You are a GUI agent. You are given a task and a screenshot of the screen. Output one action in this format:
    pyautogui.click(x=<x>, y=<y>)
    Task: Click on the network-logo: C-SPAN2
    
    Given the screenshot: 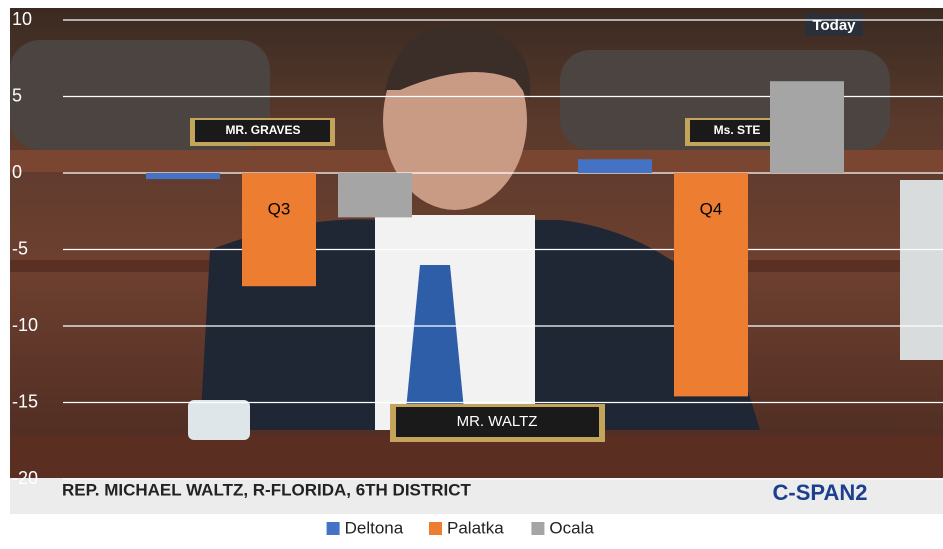 What is the action you would take?
    pyautogui.click(x=820, y=492)
    